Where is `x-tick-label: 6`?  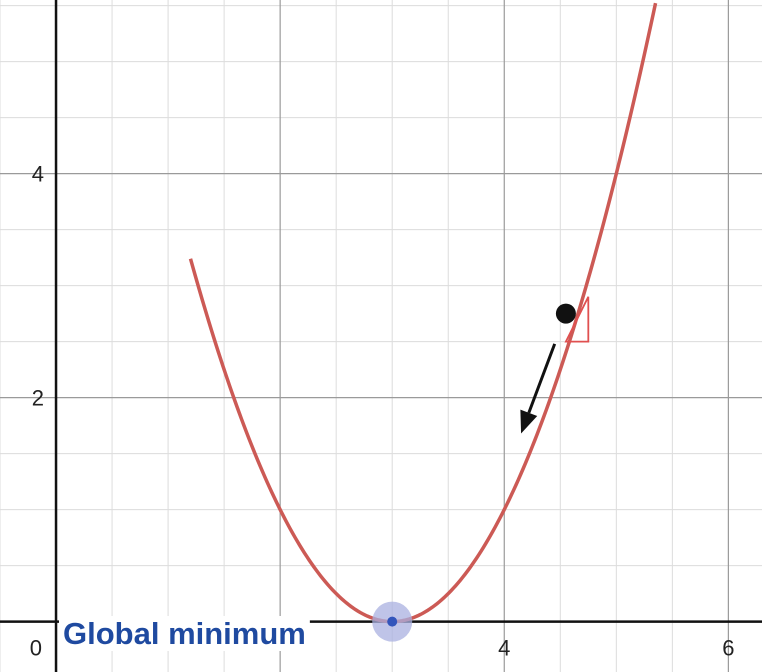 x-tick-label: 6 is located at coordinates (728, 648).